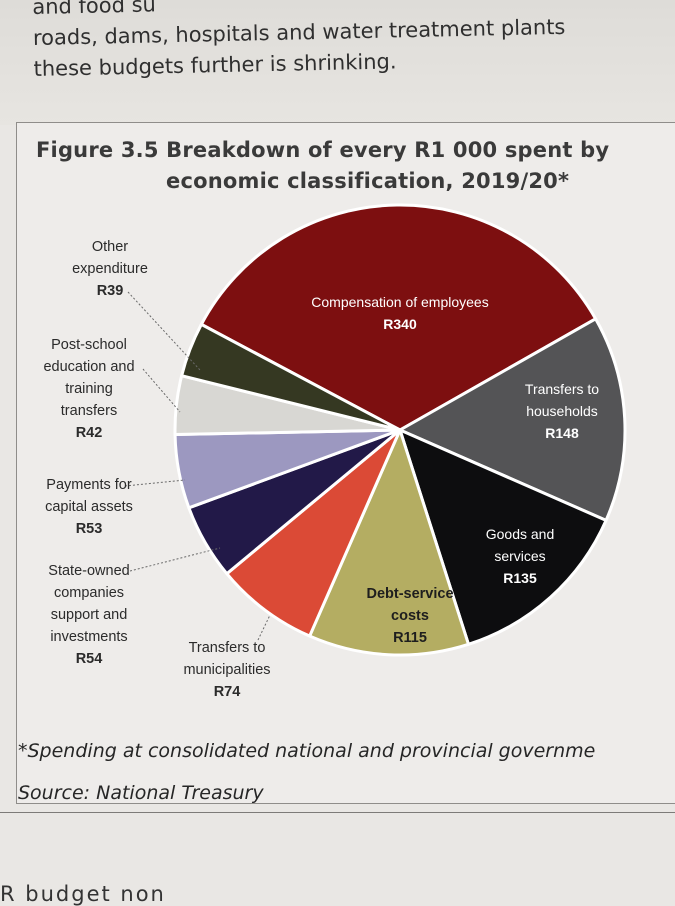 The image size is (675, 906). I want to click on slice-label: Transfers to households R148, so click(562, 411).